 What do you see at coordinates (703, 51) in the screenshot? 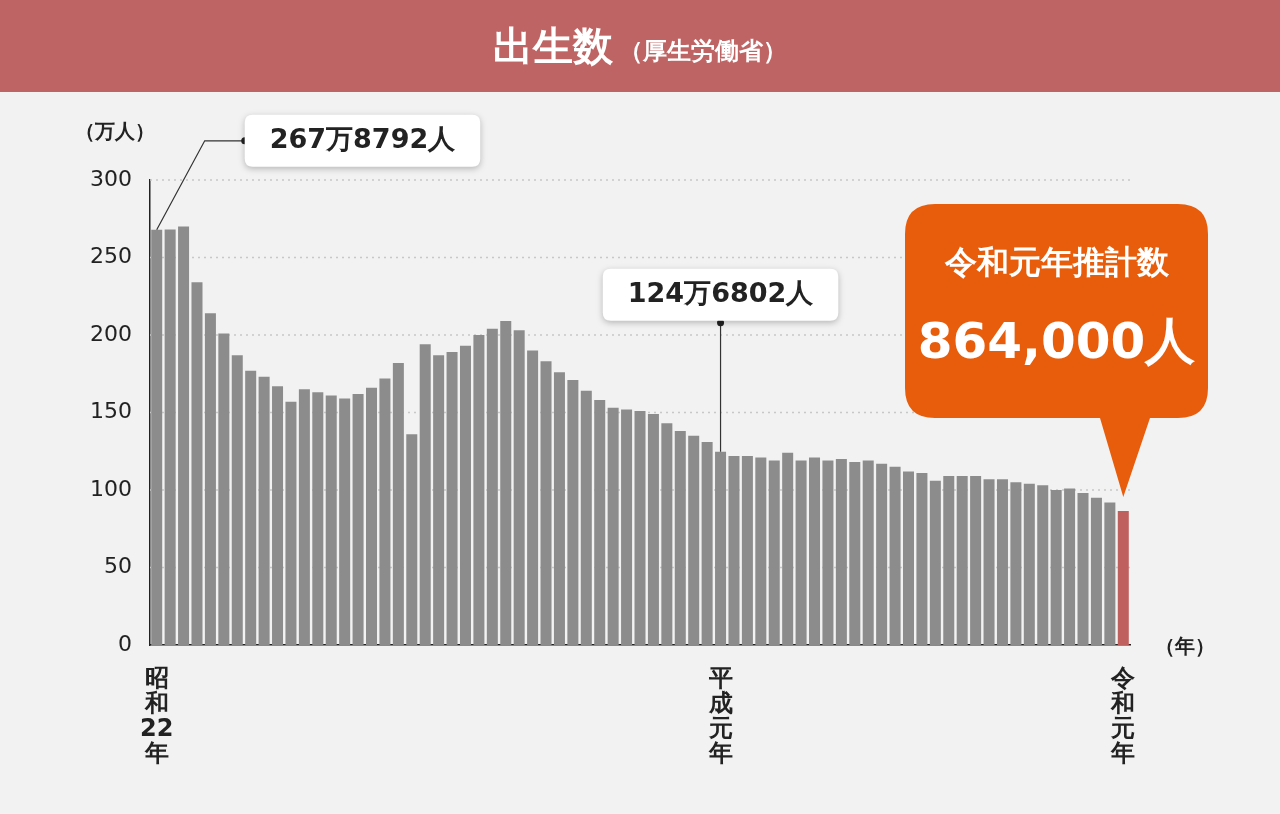
I see `chart-subtitle: （厚生労働省）` at bounding box center [703, 51].